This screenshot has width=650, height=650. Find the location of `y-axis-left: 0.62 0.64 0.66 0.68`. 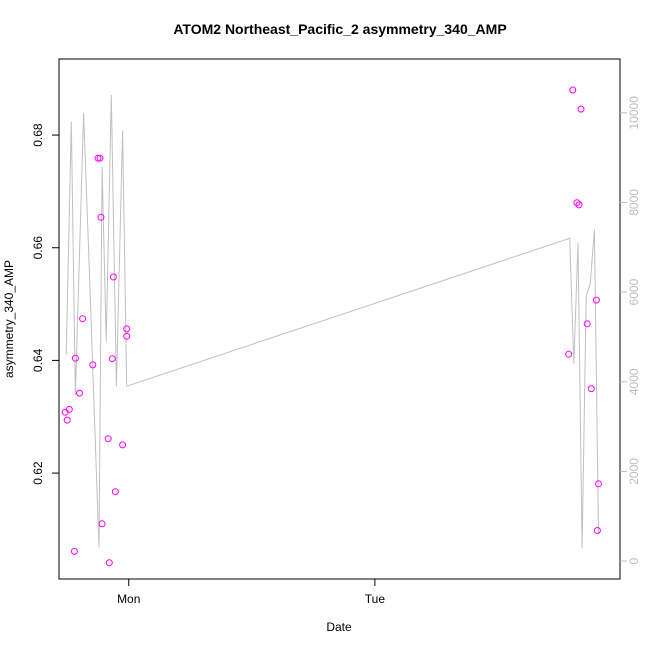

y-axis-left: 0.62 0.64 0.66 0.68 is located at coordinates (45, 304).